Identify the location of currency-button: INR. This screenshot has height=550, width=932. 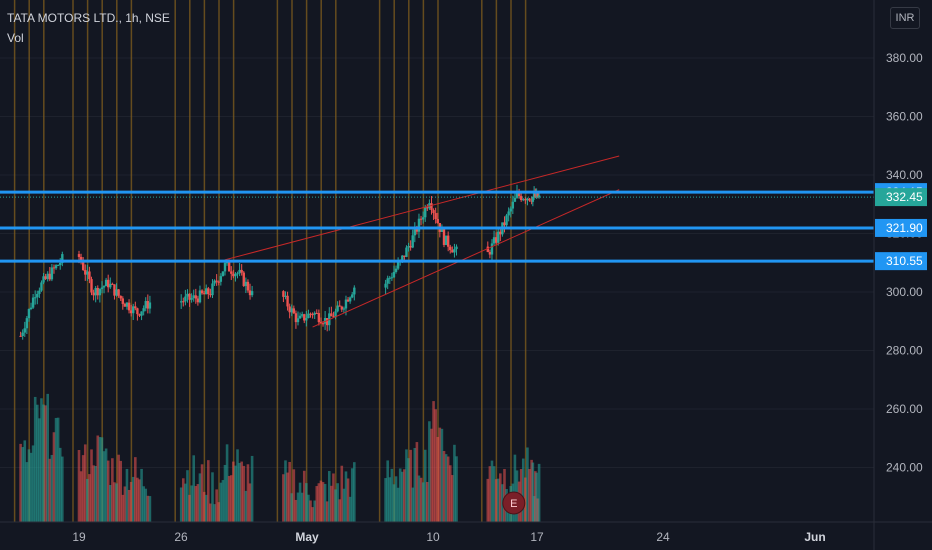
(905, 18).